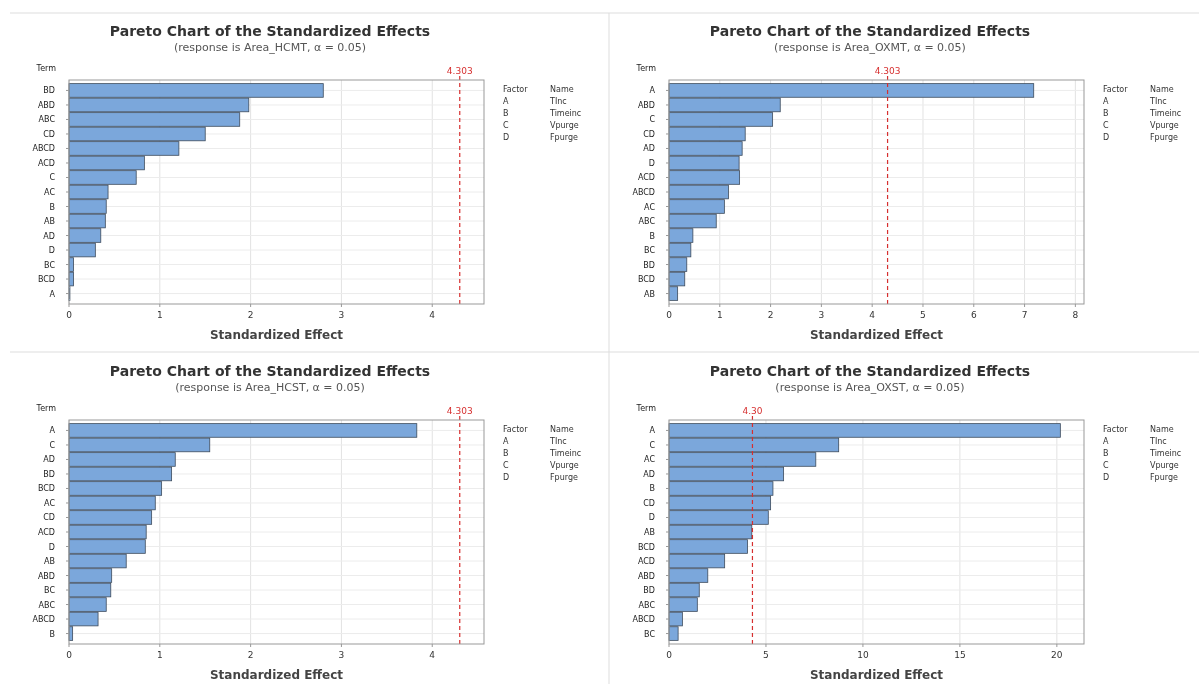  What do you see at coordinates (649, 134) in the screenshot?
I see `y-tick-label: CD` at bounding box center [649, 134].